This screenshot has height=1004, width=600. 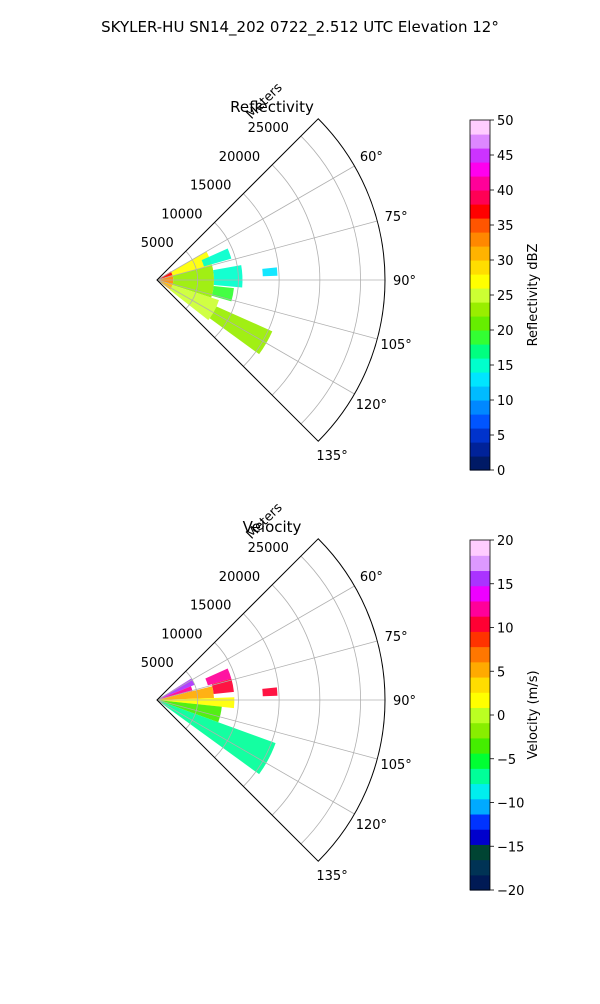 What do you see at coordinates (505, 191) in the screenshot?
I see `colorbar-tick-label: 40` at bounding box center [505, 191].